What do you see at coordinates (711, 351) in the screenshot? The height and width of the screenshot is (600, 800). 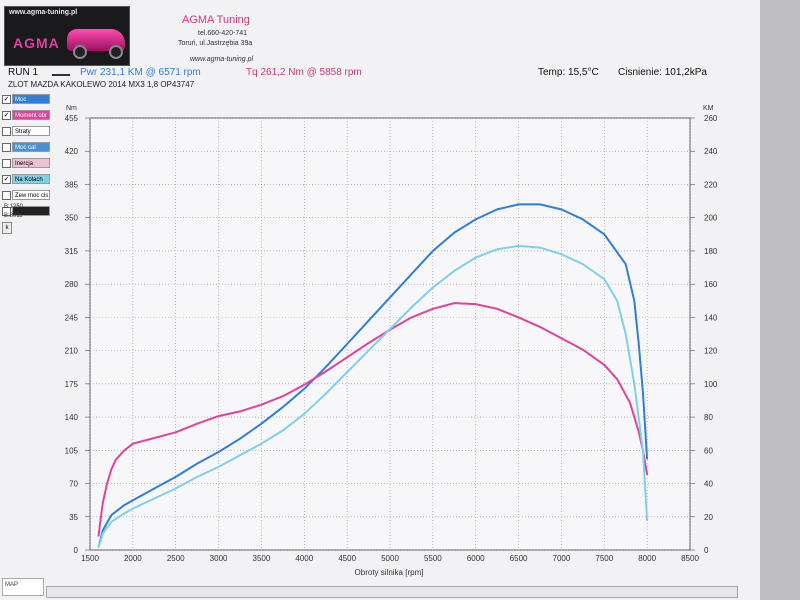 I see `y-right-tick-label: 120` at bounding box center [711, 351].